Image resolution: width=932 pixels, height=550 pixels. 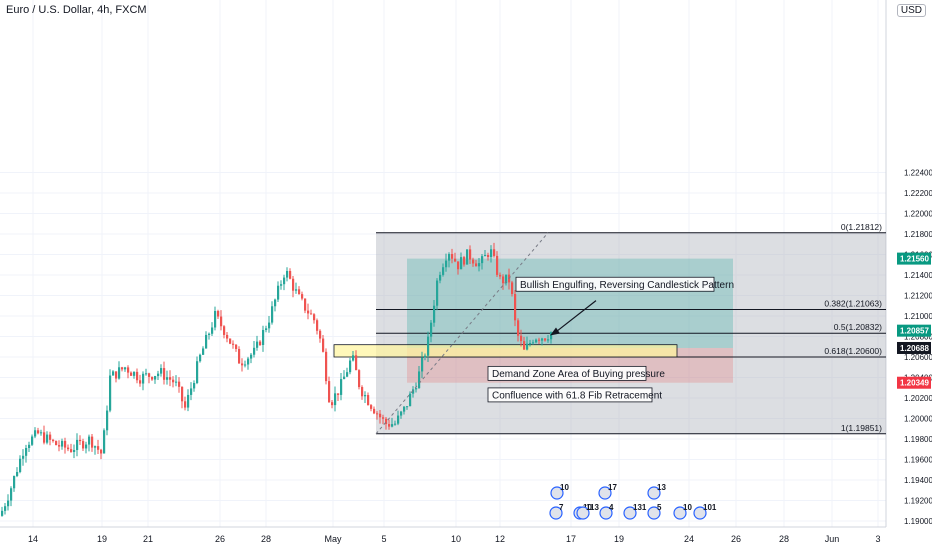 What do you see at coordinates (689, 539) in the screenshot?
I see `x-tick-label: 24` at bounding box center [689, 539].